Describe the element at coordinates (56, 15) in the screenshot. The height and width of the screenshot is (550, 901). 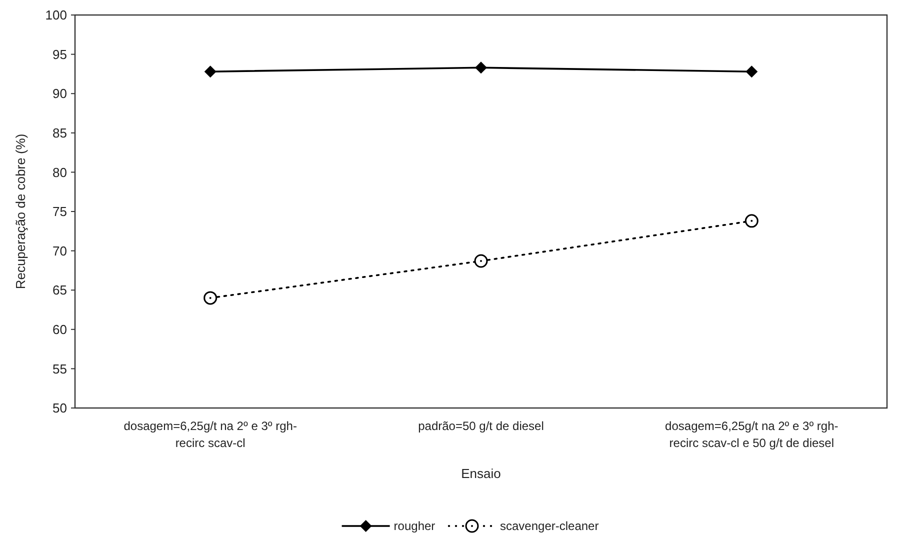
I see `y-tick-label: 100` at that location.